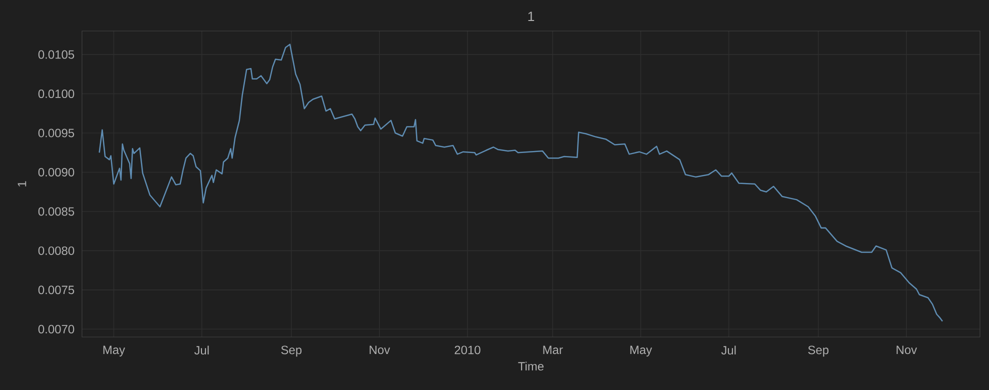 The height and width of the screenshot is (390, 989). I want to click on y-axis-title: 1, so click(22, 183).